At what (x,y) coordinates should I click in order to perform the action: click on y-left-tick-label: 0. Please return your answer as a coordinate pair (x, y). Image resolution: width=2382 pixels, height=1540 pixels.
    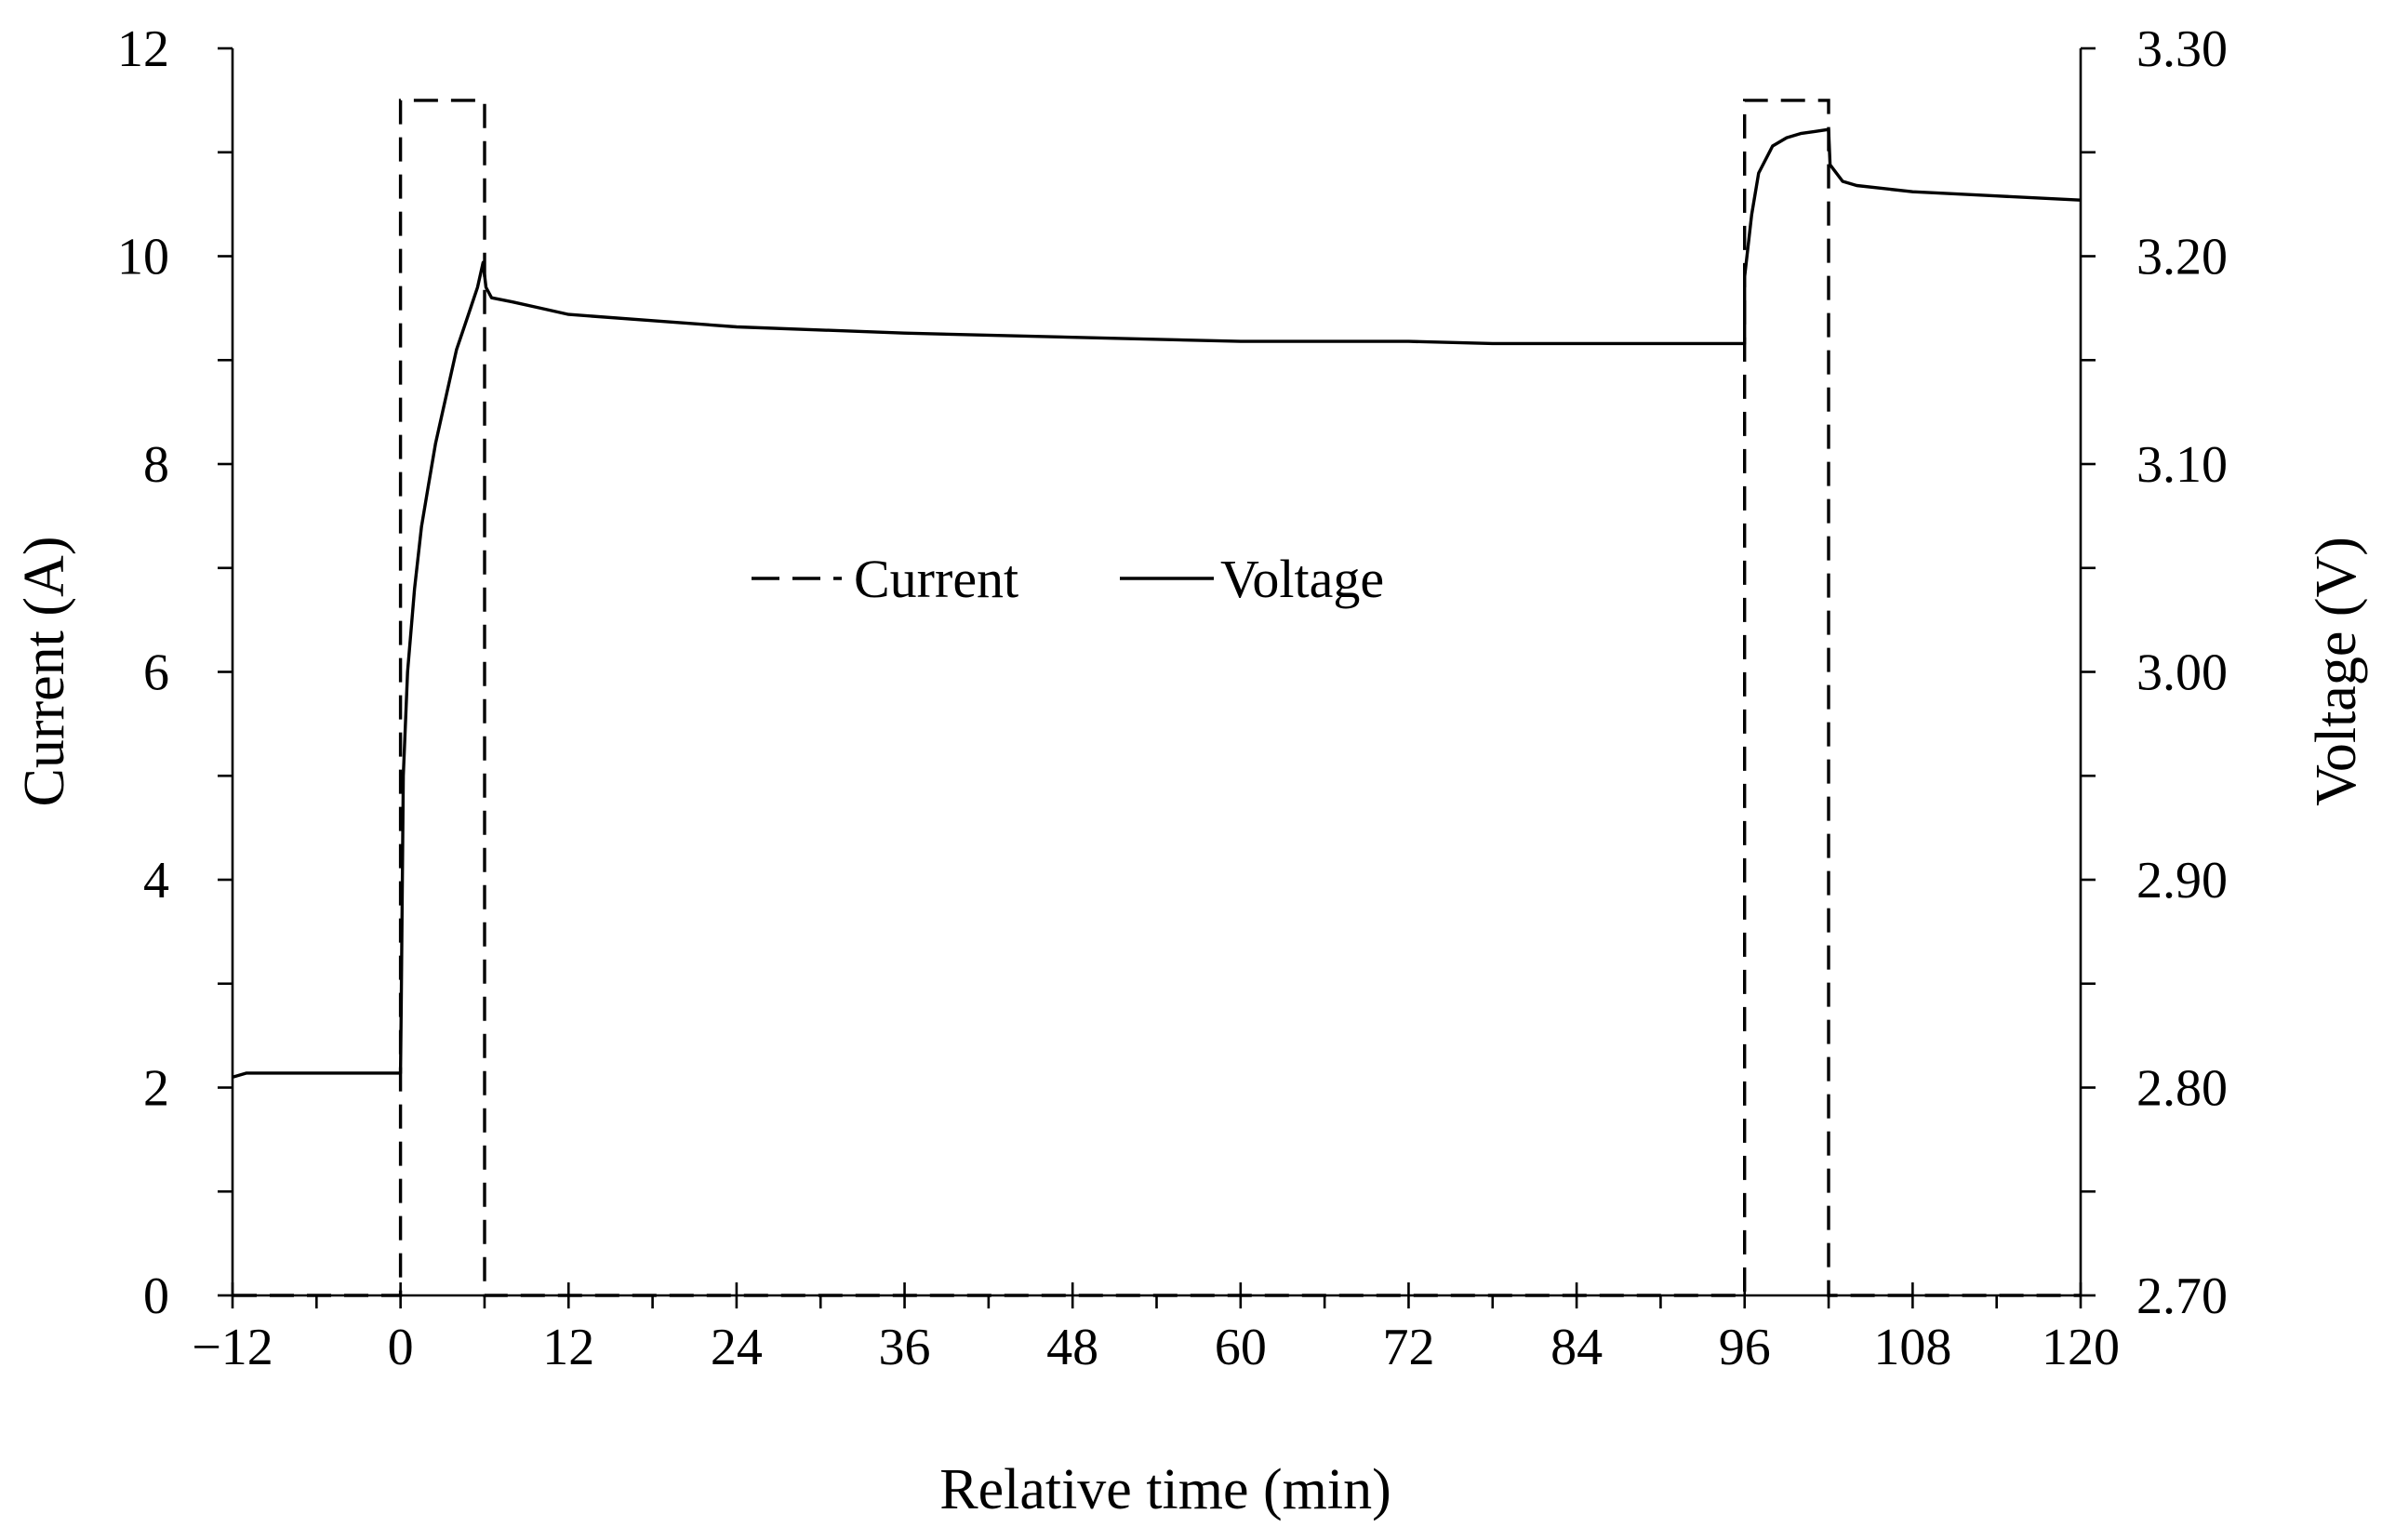
    Looking at the image, I should click on (156, 1296).